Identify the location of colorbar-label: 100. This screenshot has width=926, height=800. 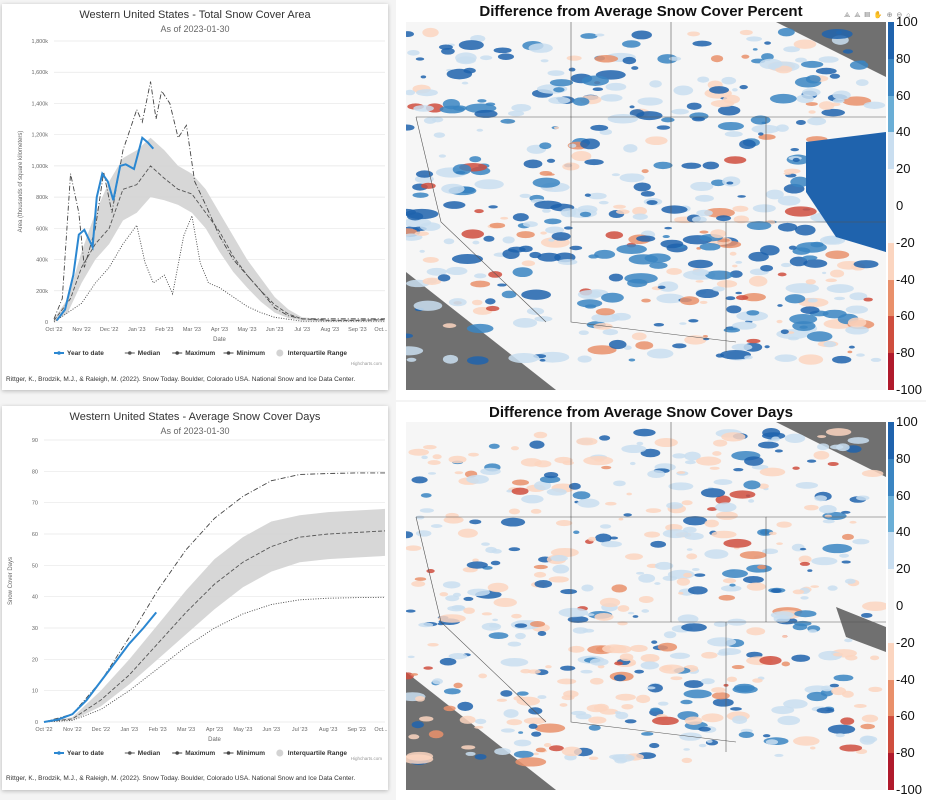
(907, 21).